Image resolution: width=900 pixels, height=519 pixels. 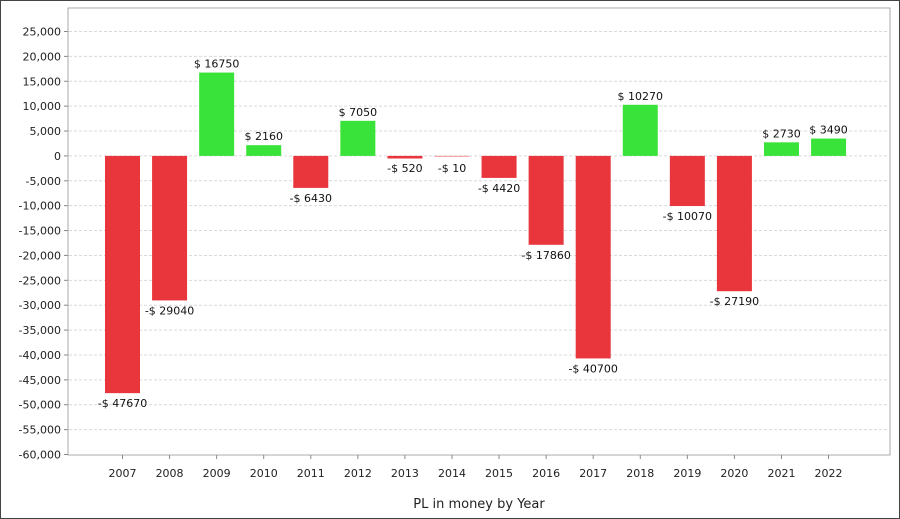 What do you see at coordinates (122, 403) in the screenshot?
I see `data-label: -$ 47670` at bounding box center [122, 403].